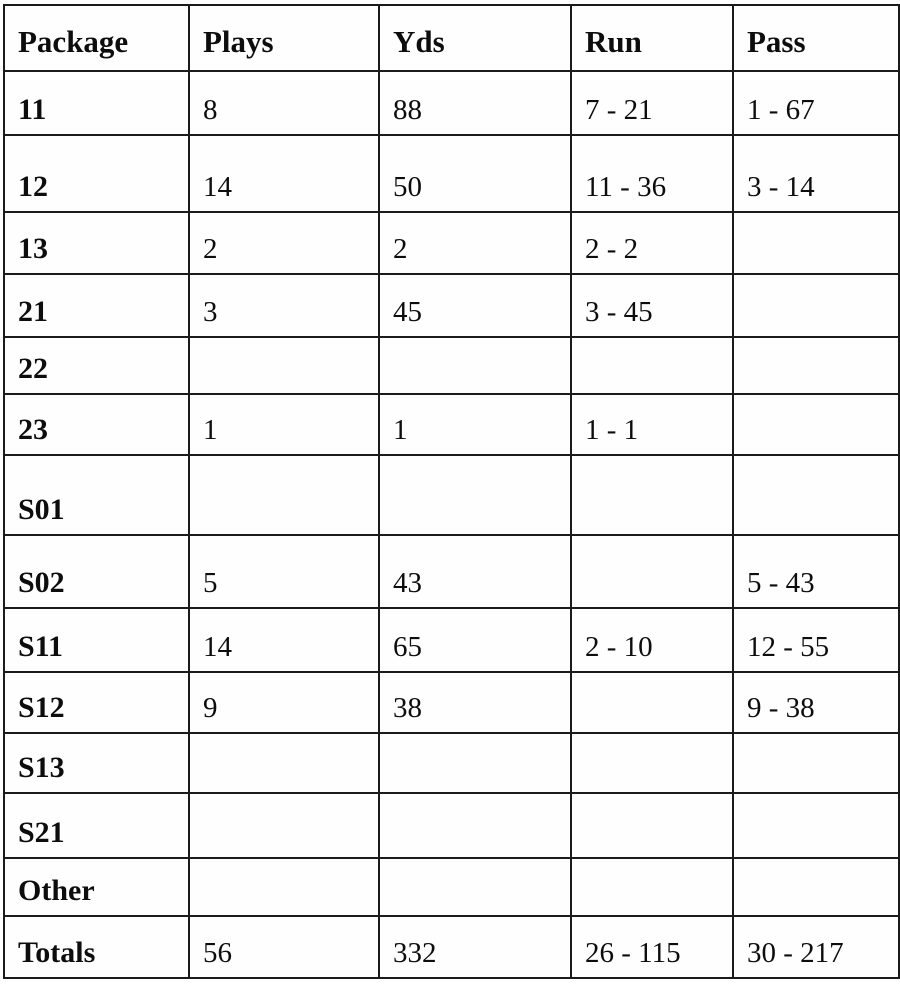 This screenshot has width=900, height=986. Describe the element at coordinates (96, 640) in the screenshot. I see `package-cell: S11` at that location.